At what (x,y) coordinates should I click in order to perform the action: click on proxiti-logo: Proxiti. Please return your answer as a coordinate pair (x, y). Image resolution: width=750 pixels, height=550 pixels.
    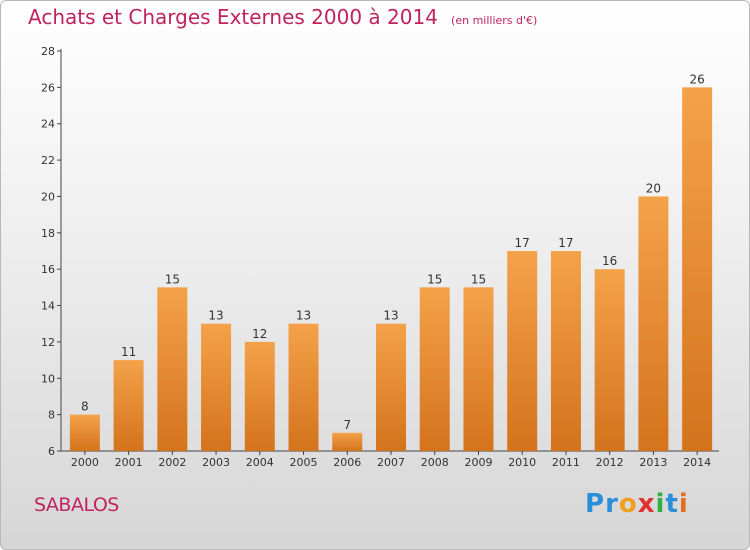
    Looking at the image, I should click on (637, 504).